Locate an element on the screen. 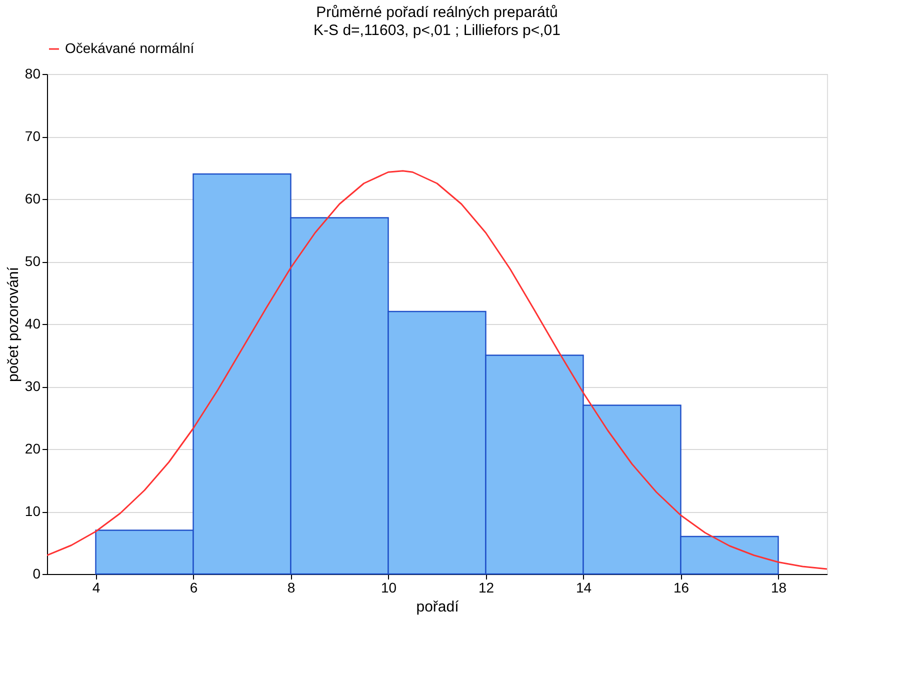 This screenshot has height=695, width=923. x-tick-label: 6 is located at coordinates (194, 588).